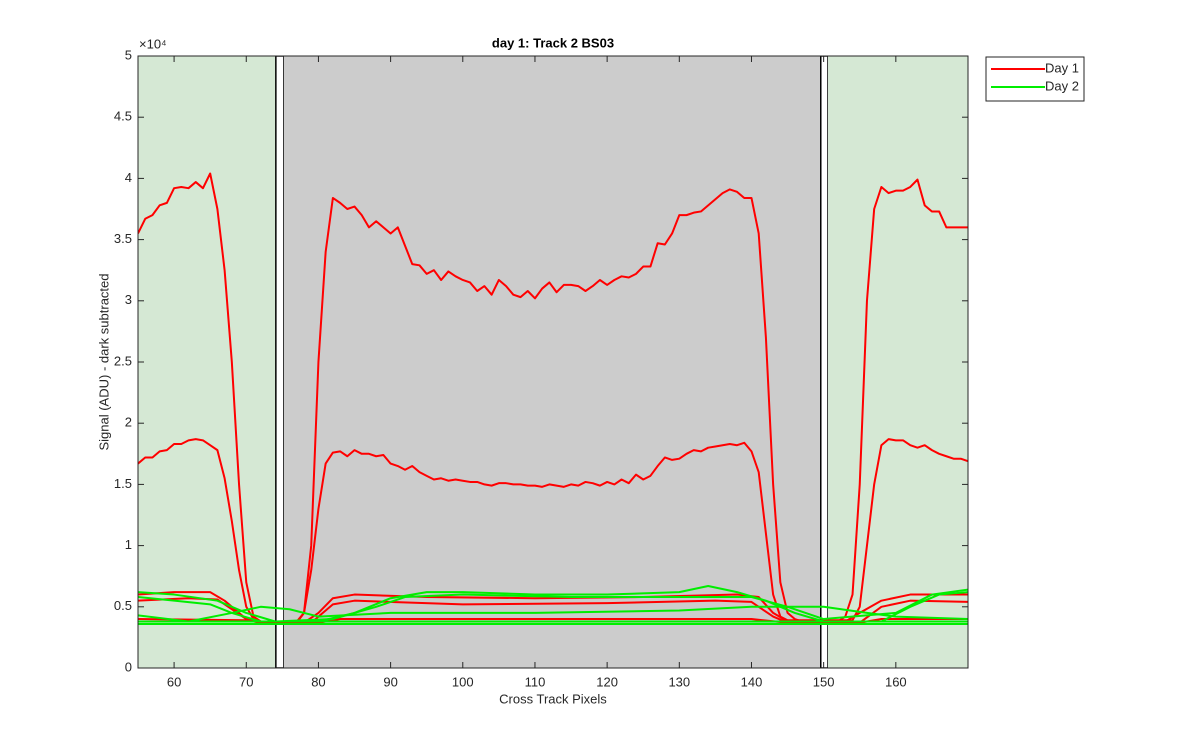 The height and width of the screenshot is (750, 1200). I want to click on legend: Day 1 Day 2, so click(1035, 79).